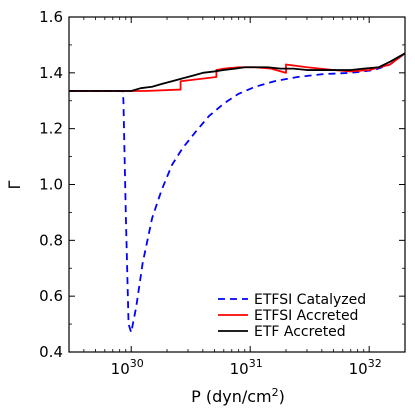 The height and width of the screenshot is (416, 415). I want to click on y-tick-label-0: 0.4, so click(51, 352).